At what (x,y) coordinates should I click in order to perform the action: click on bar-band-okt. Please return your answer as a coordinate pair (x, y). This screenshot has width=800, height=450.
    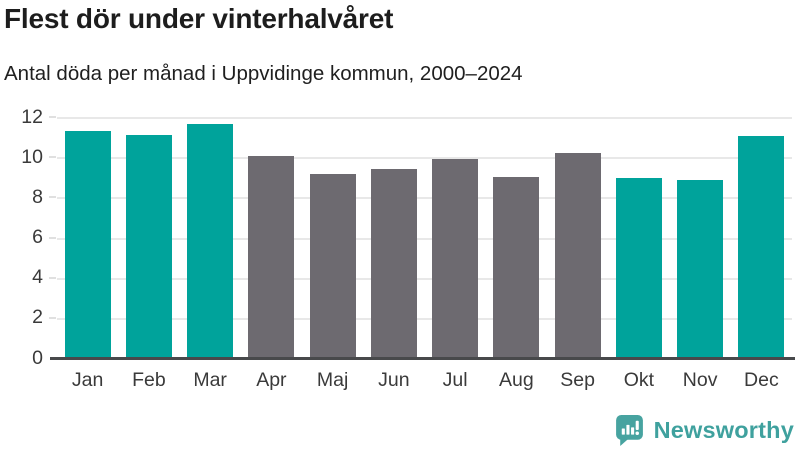
    Looking at the image, I should click on (638, 237).